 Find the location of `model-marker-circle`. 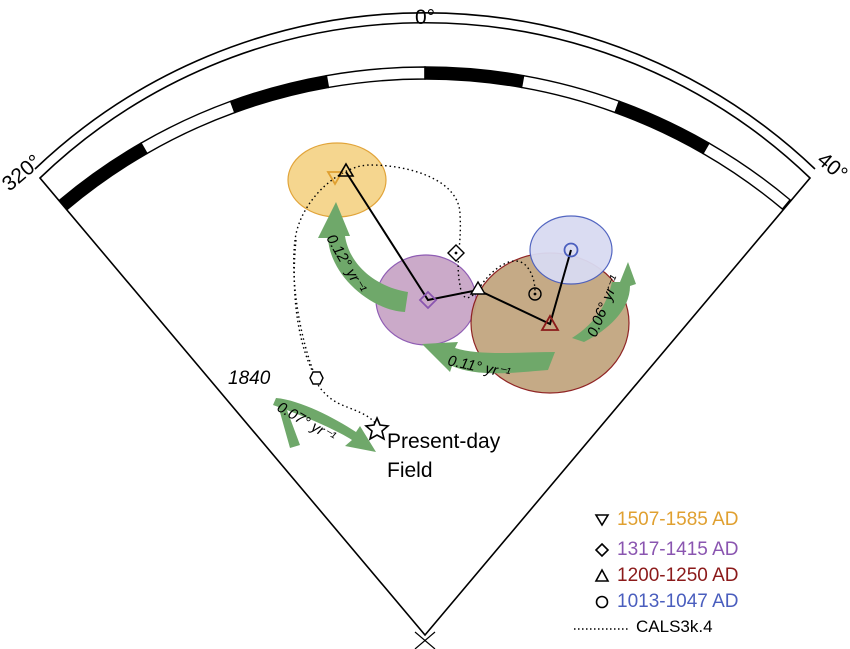

model-marker-circle is located at coordinates (535, 294).